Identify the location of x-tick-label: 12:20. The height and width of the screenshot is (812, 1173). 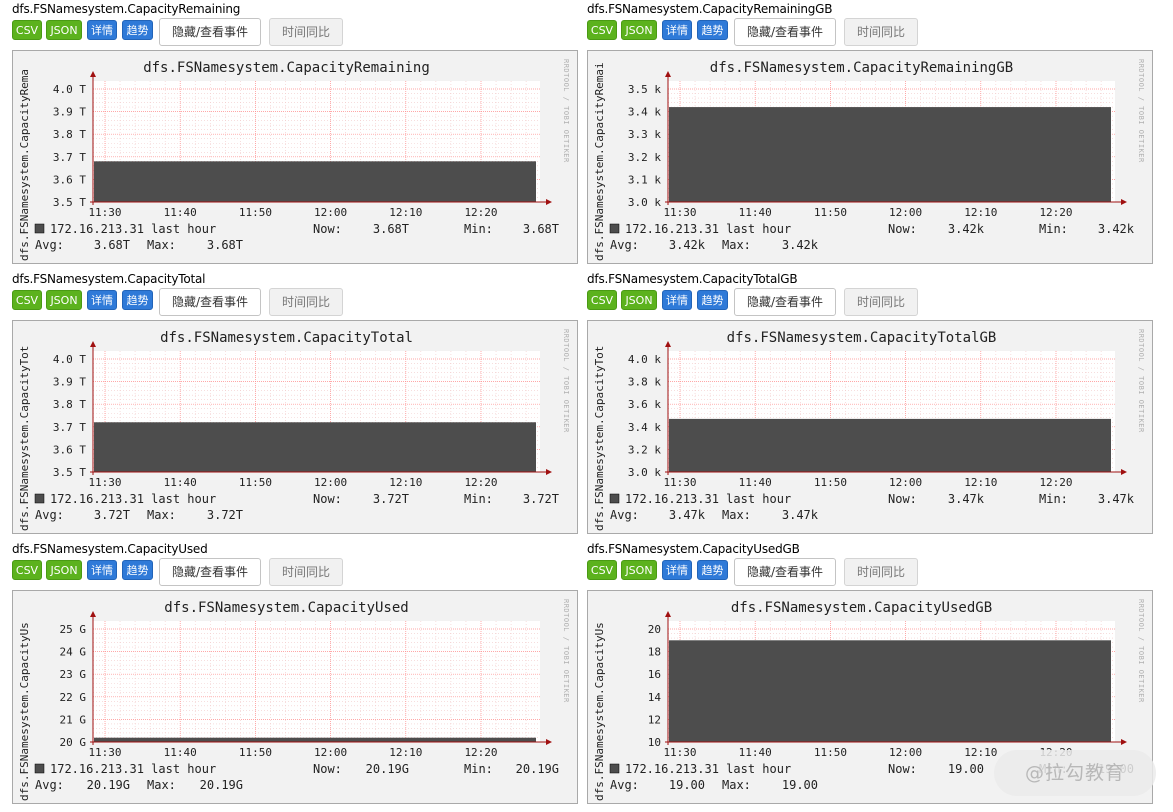
(480, 752).